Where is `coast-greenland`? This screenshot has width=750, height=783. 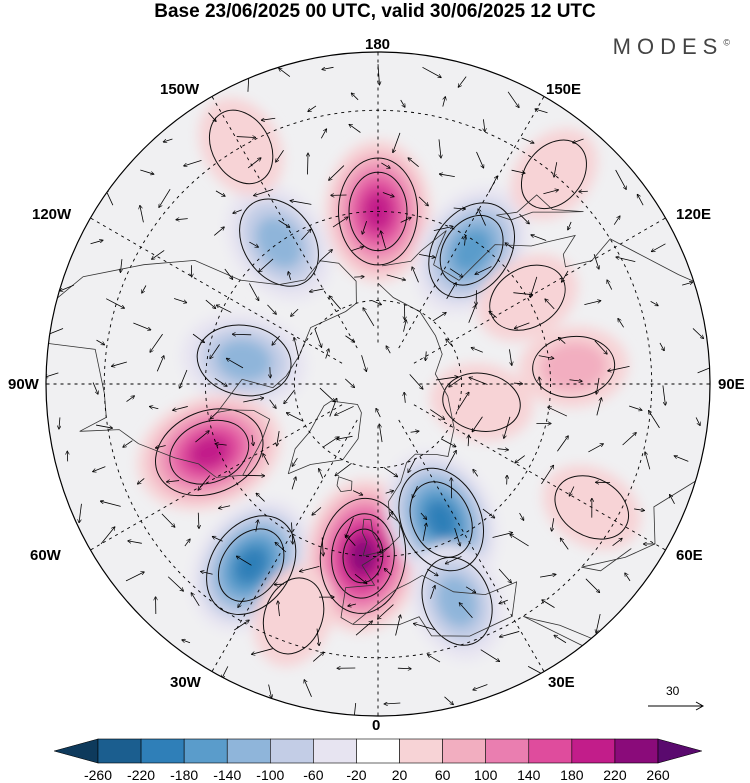
coast-greenland is located at coordinates (324, 437).